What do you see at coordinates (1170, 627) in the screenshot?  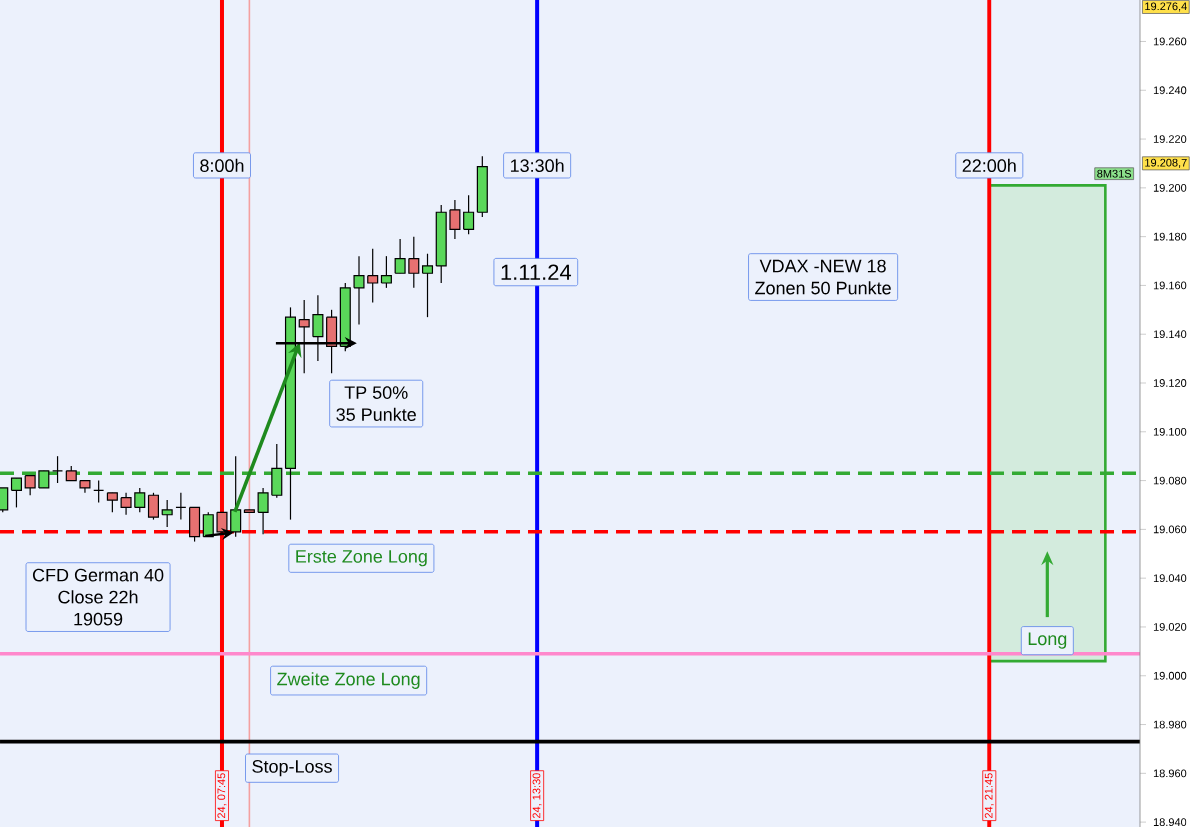 I see `y-tick-label: 19.020` at bounding box center [1170, 627].